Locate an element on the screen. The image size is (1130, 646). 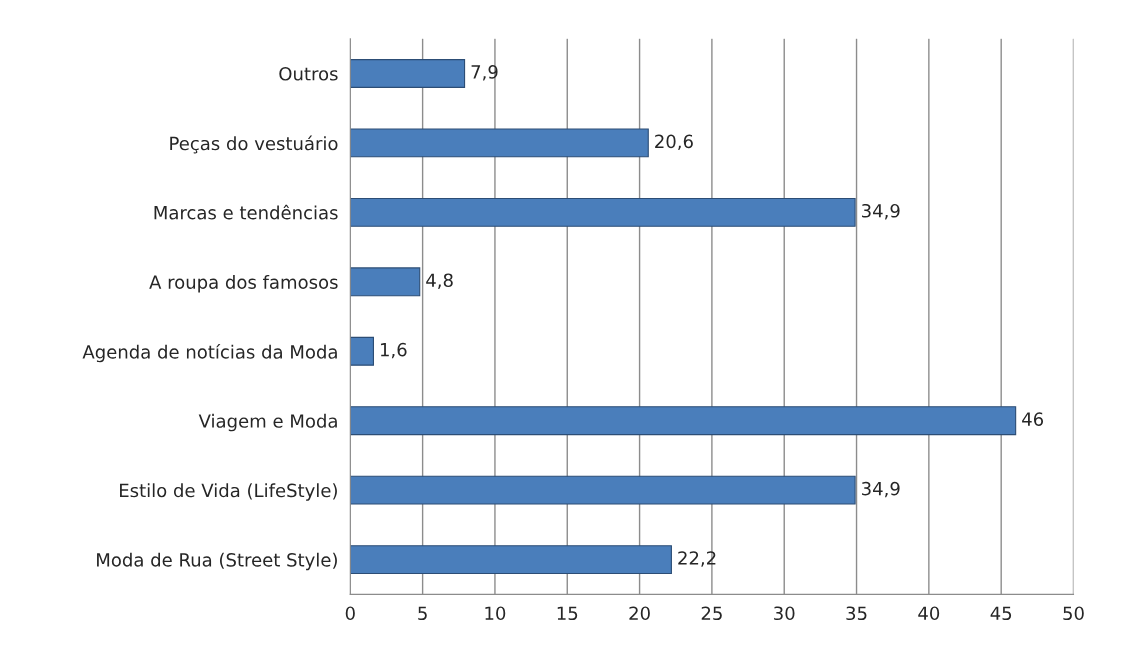
x-tick-label: 30 is located at coordinates (784, 613).